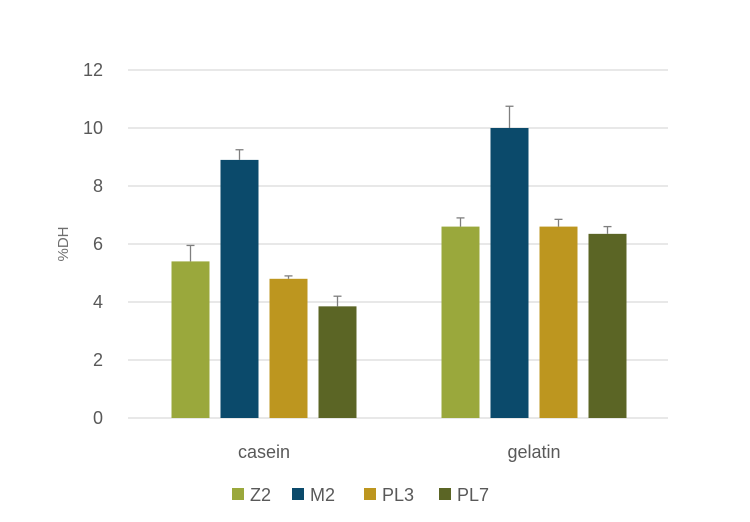 This screenshot has width=750, height=522. I want to click on category-label-casein: casein, so click(264, 452).